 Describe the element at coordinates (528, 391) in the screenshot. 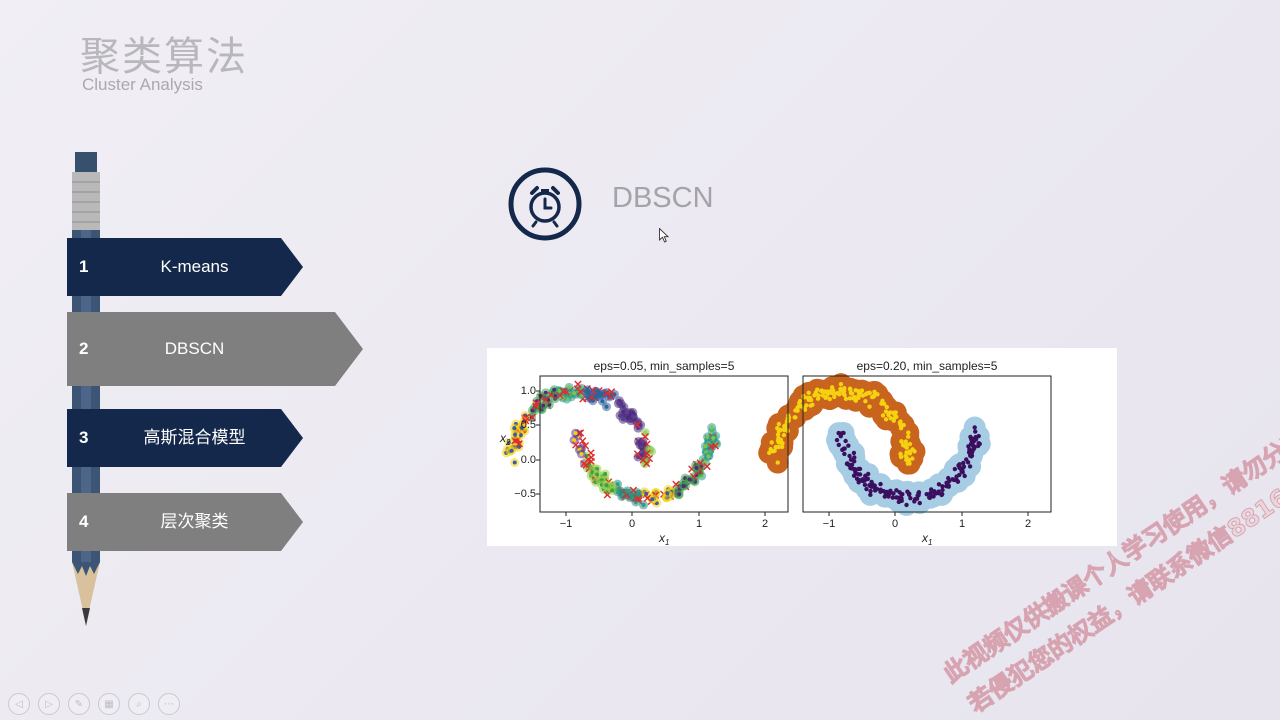

I see `tick-label: 1.0` at that location.